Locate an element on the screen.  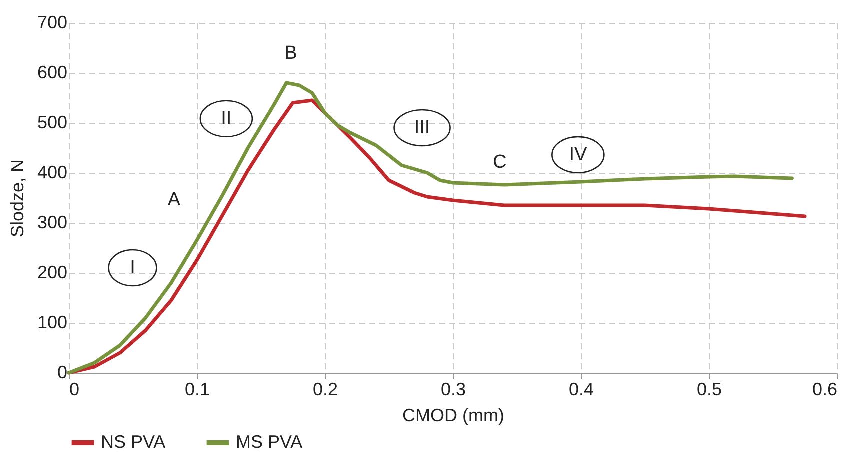
annotation: C is located at coordinates (499, 163).